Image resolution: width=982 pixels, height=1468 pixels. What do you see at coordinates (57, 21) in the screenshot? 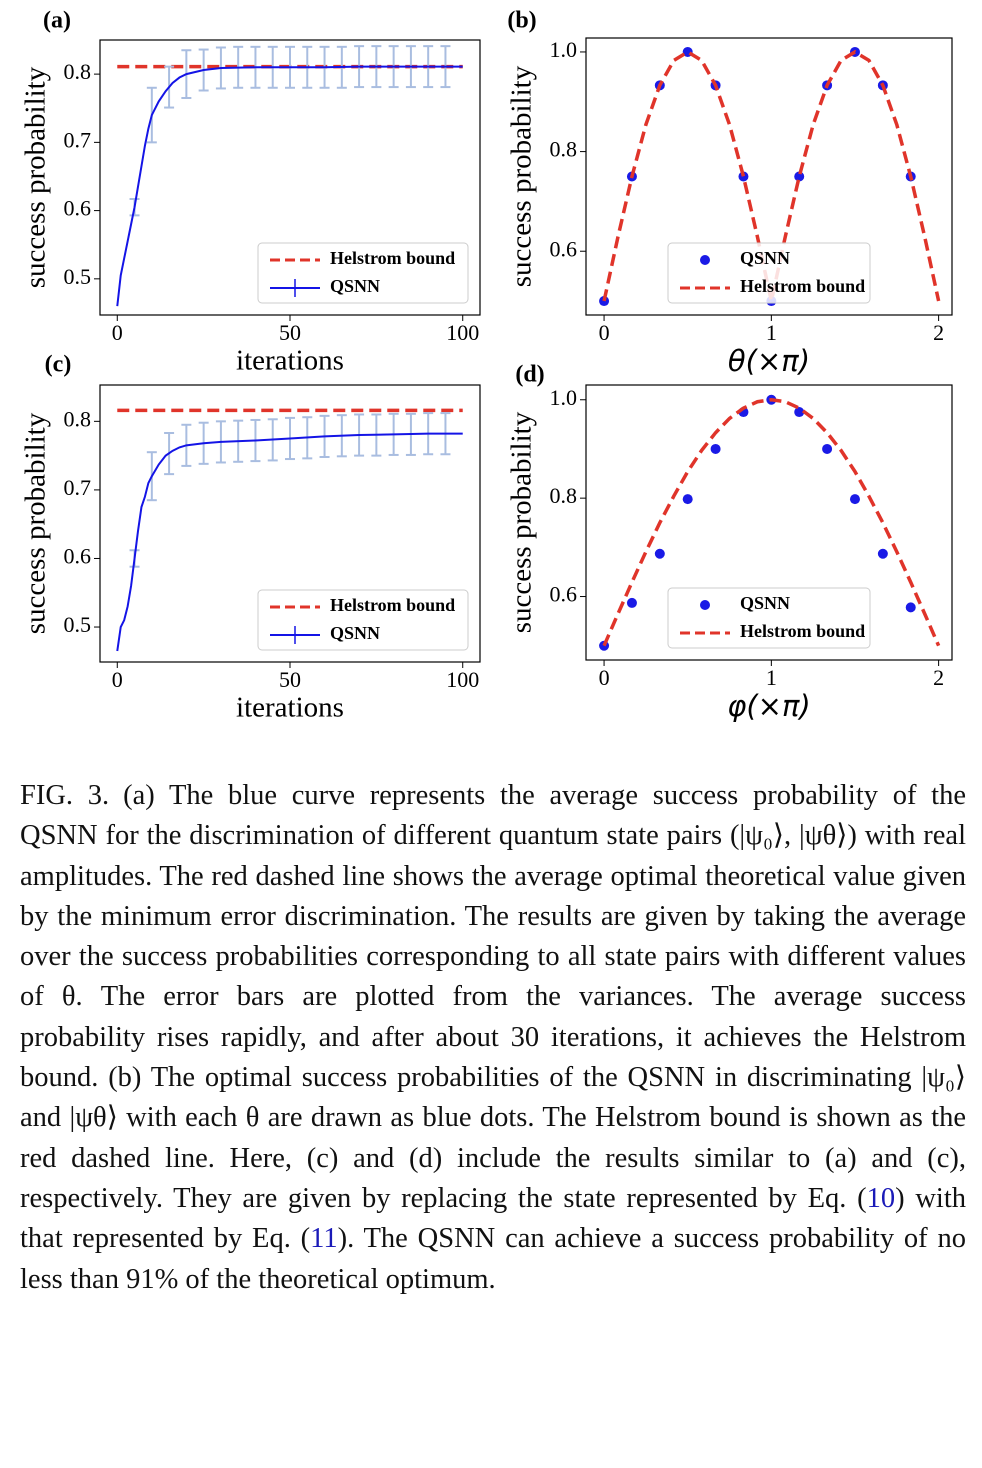
I see `panel-label: (a)` at bounding box center [57, 21].